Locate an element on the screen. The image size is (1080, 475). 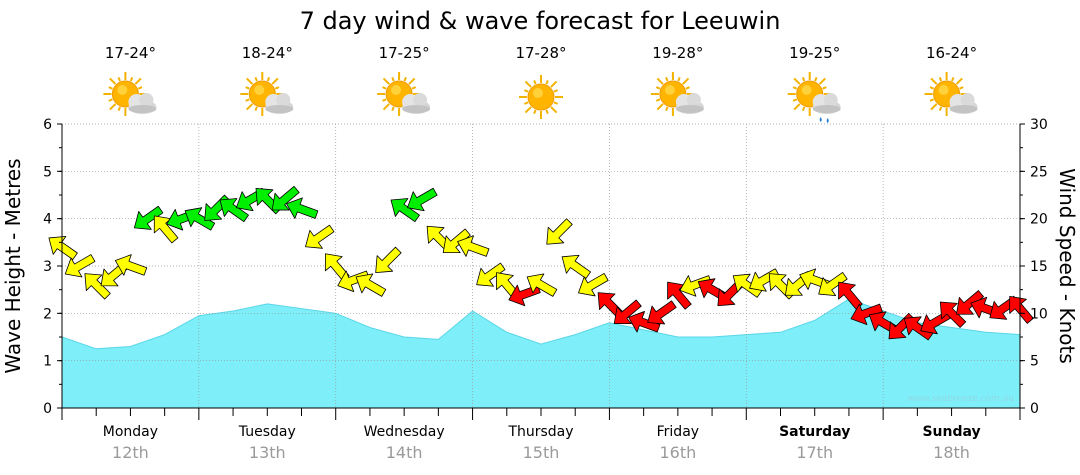
right-tick-label: 0 is located at coordinates (1034, 409).